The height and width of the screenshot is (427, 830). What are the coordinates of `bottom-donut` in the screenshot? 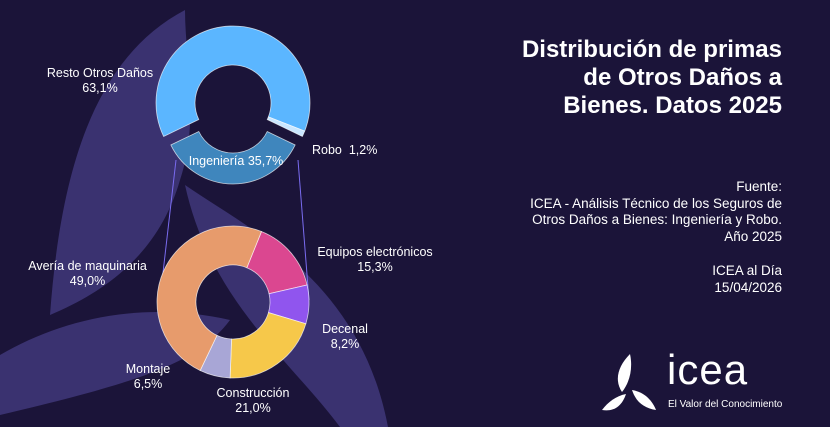 It's located at (233, 302).